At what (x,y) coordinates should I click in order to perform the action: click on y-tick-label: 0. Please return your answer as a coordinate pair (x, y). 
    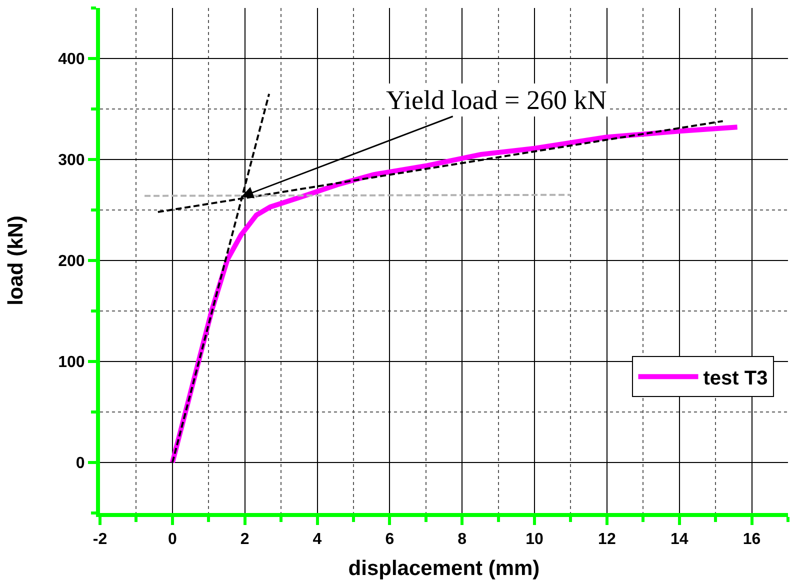
    Looking at the image, I should click on (80, 463).